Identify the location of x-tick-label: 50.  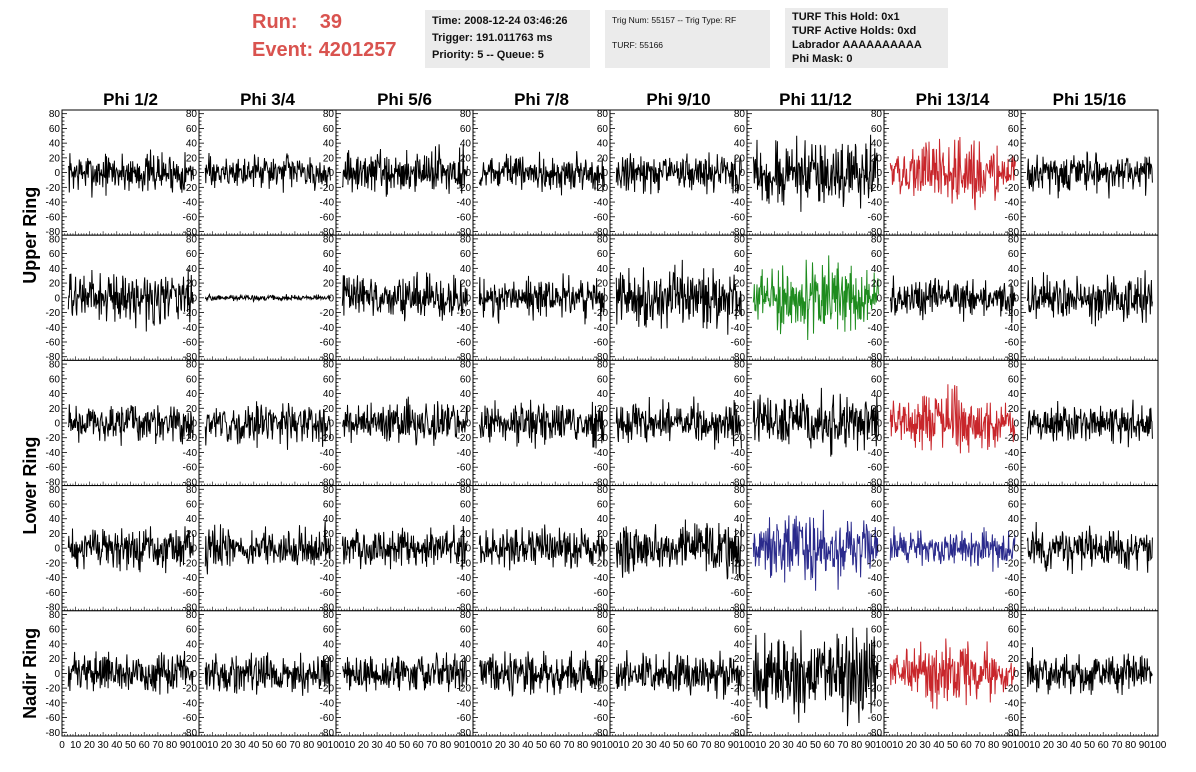
(1090, 745).